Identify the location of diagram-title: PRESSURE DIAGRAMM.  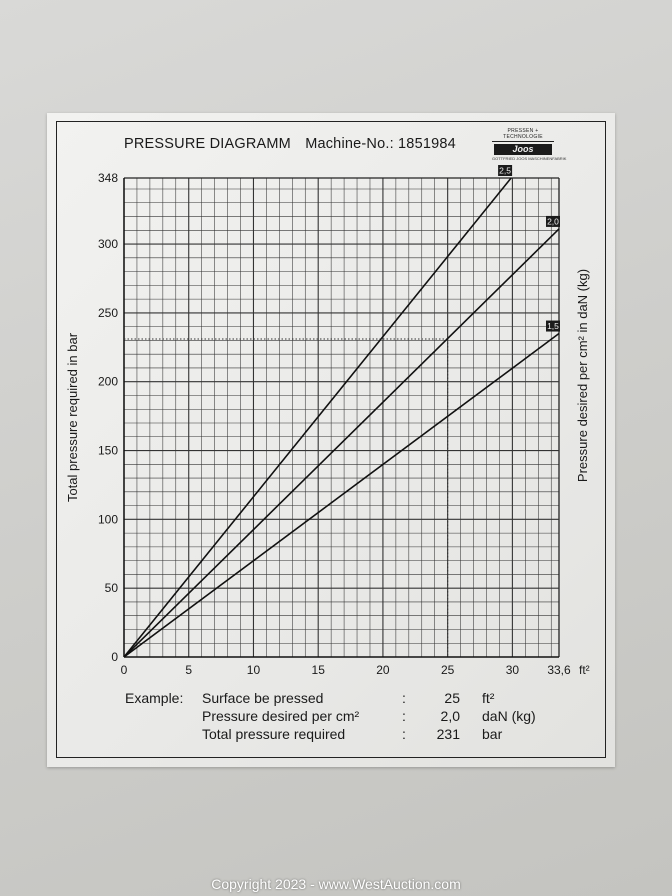
(207, 144).